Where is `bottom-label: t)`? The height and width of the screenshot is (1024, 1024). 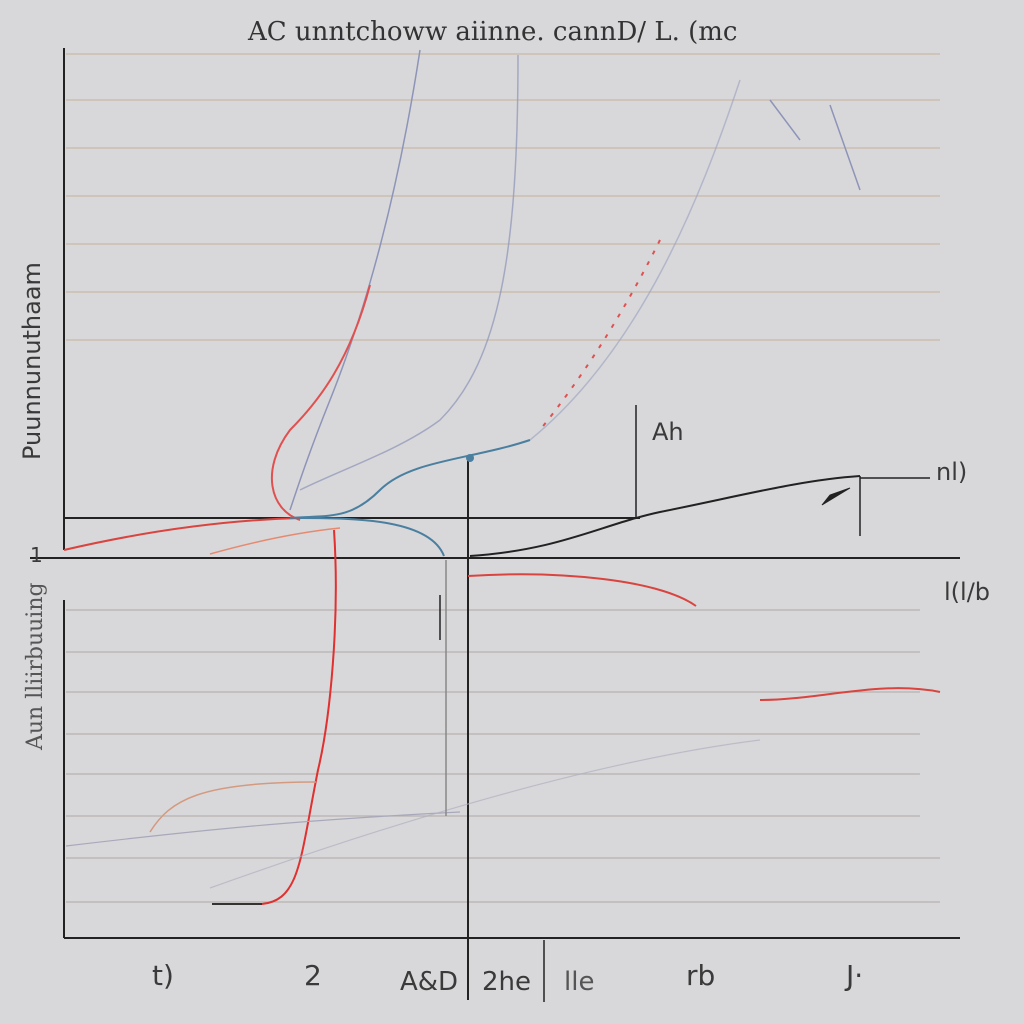
bottom-label: t) is located at coordinates (163, 975).